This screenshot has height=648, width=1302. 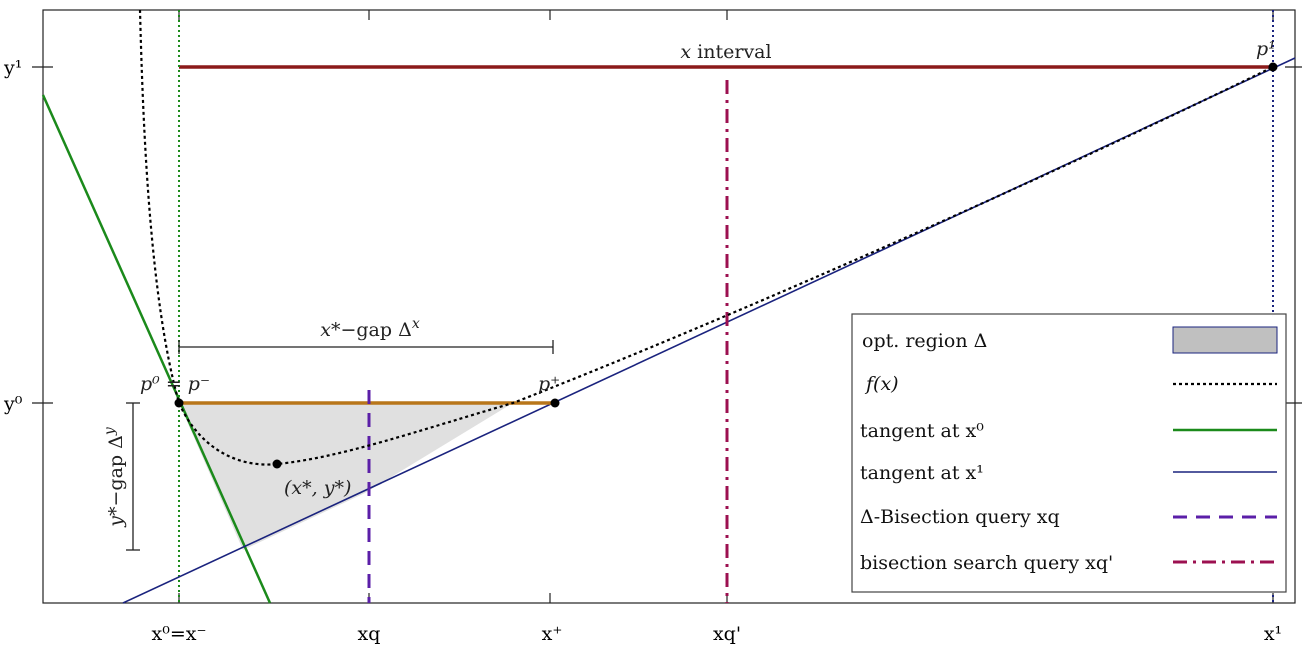 I want to click on legend-label-delta-bisection: Δ-Bisection query xq, so click(x=960, y=517).